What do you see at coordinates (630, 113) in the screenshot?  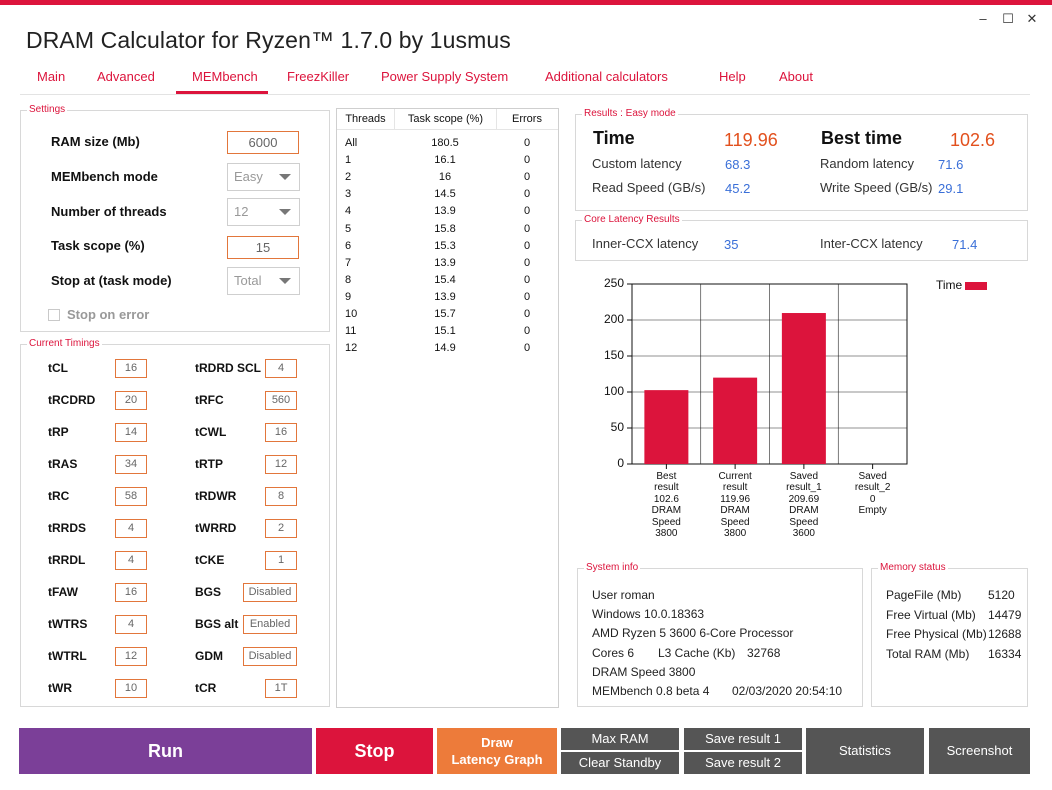 I see `results-legend: Results : Easy mode` at bounding box center [630, 113].